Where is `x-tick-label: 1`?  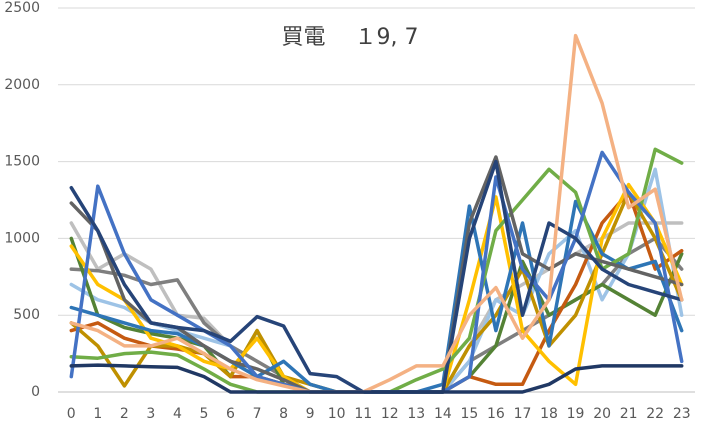
x-tick-label: 1 is located at coordinates (97, 414).